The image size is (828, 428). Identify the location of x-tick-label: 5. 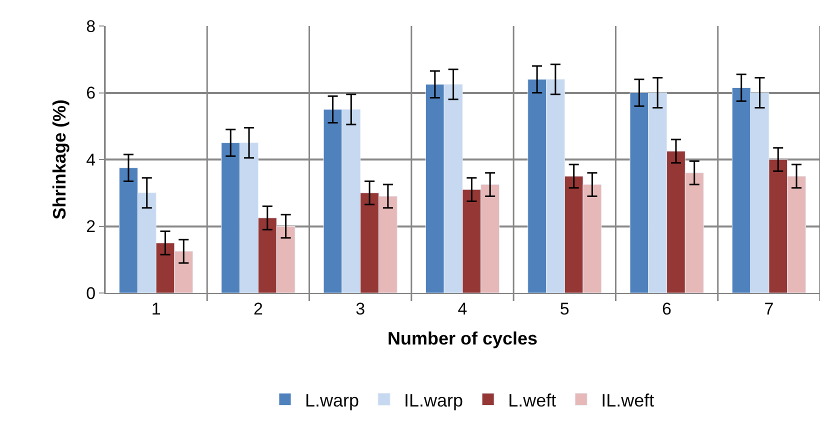
(565, 308).